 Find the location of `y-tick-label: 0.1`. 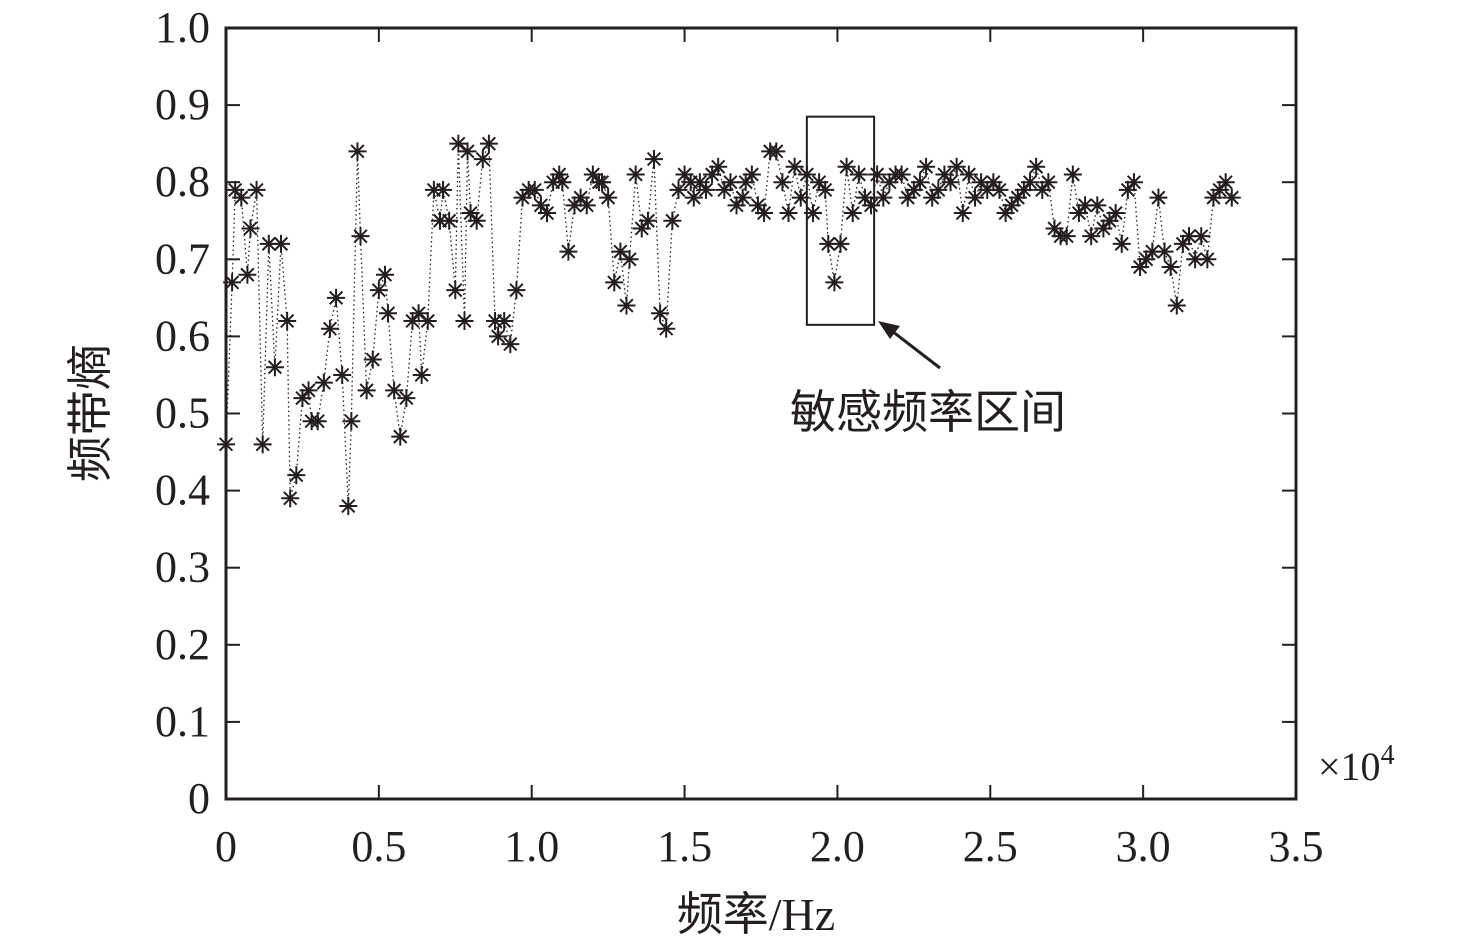

y-tick-label: 0.1 is located at coordinates (182, 721).